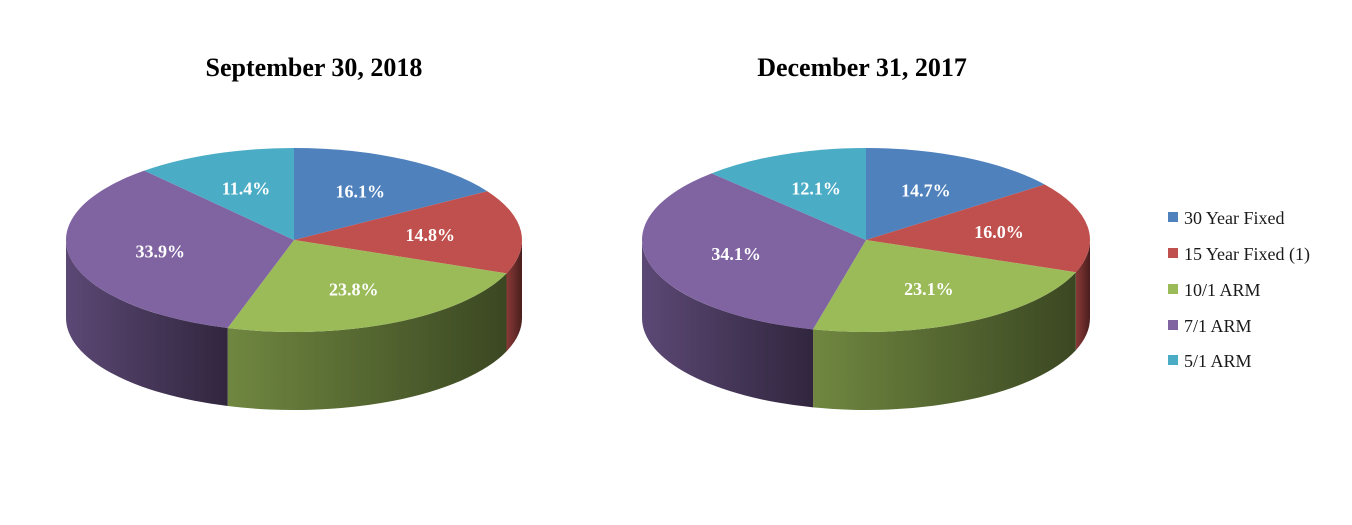 Image resolution: width=1352 pixels, height=525 pixels. What do you see at coordinates (1173, 325) in the screenshot?
I see `legend-swatch-7-1-arm` at bounding box center [1173, 325].